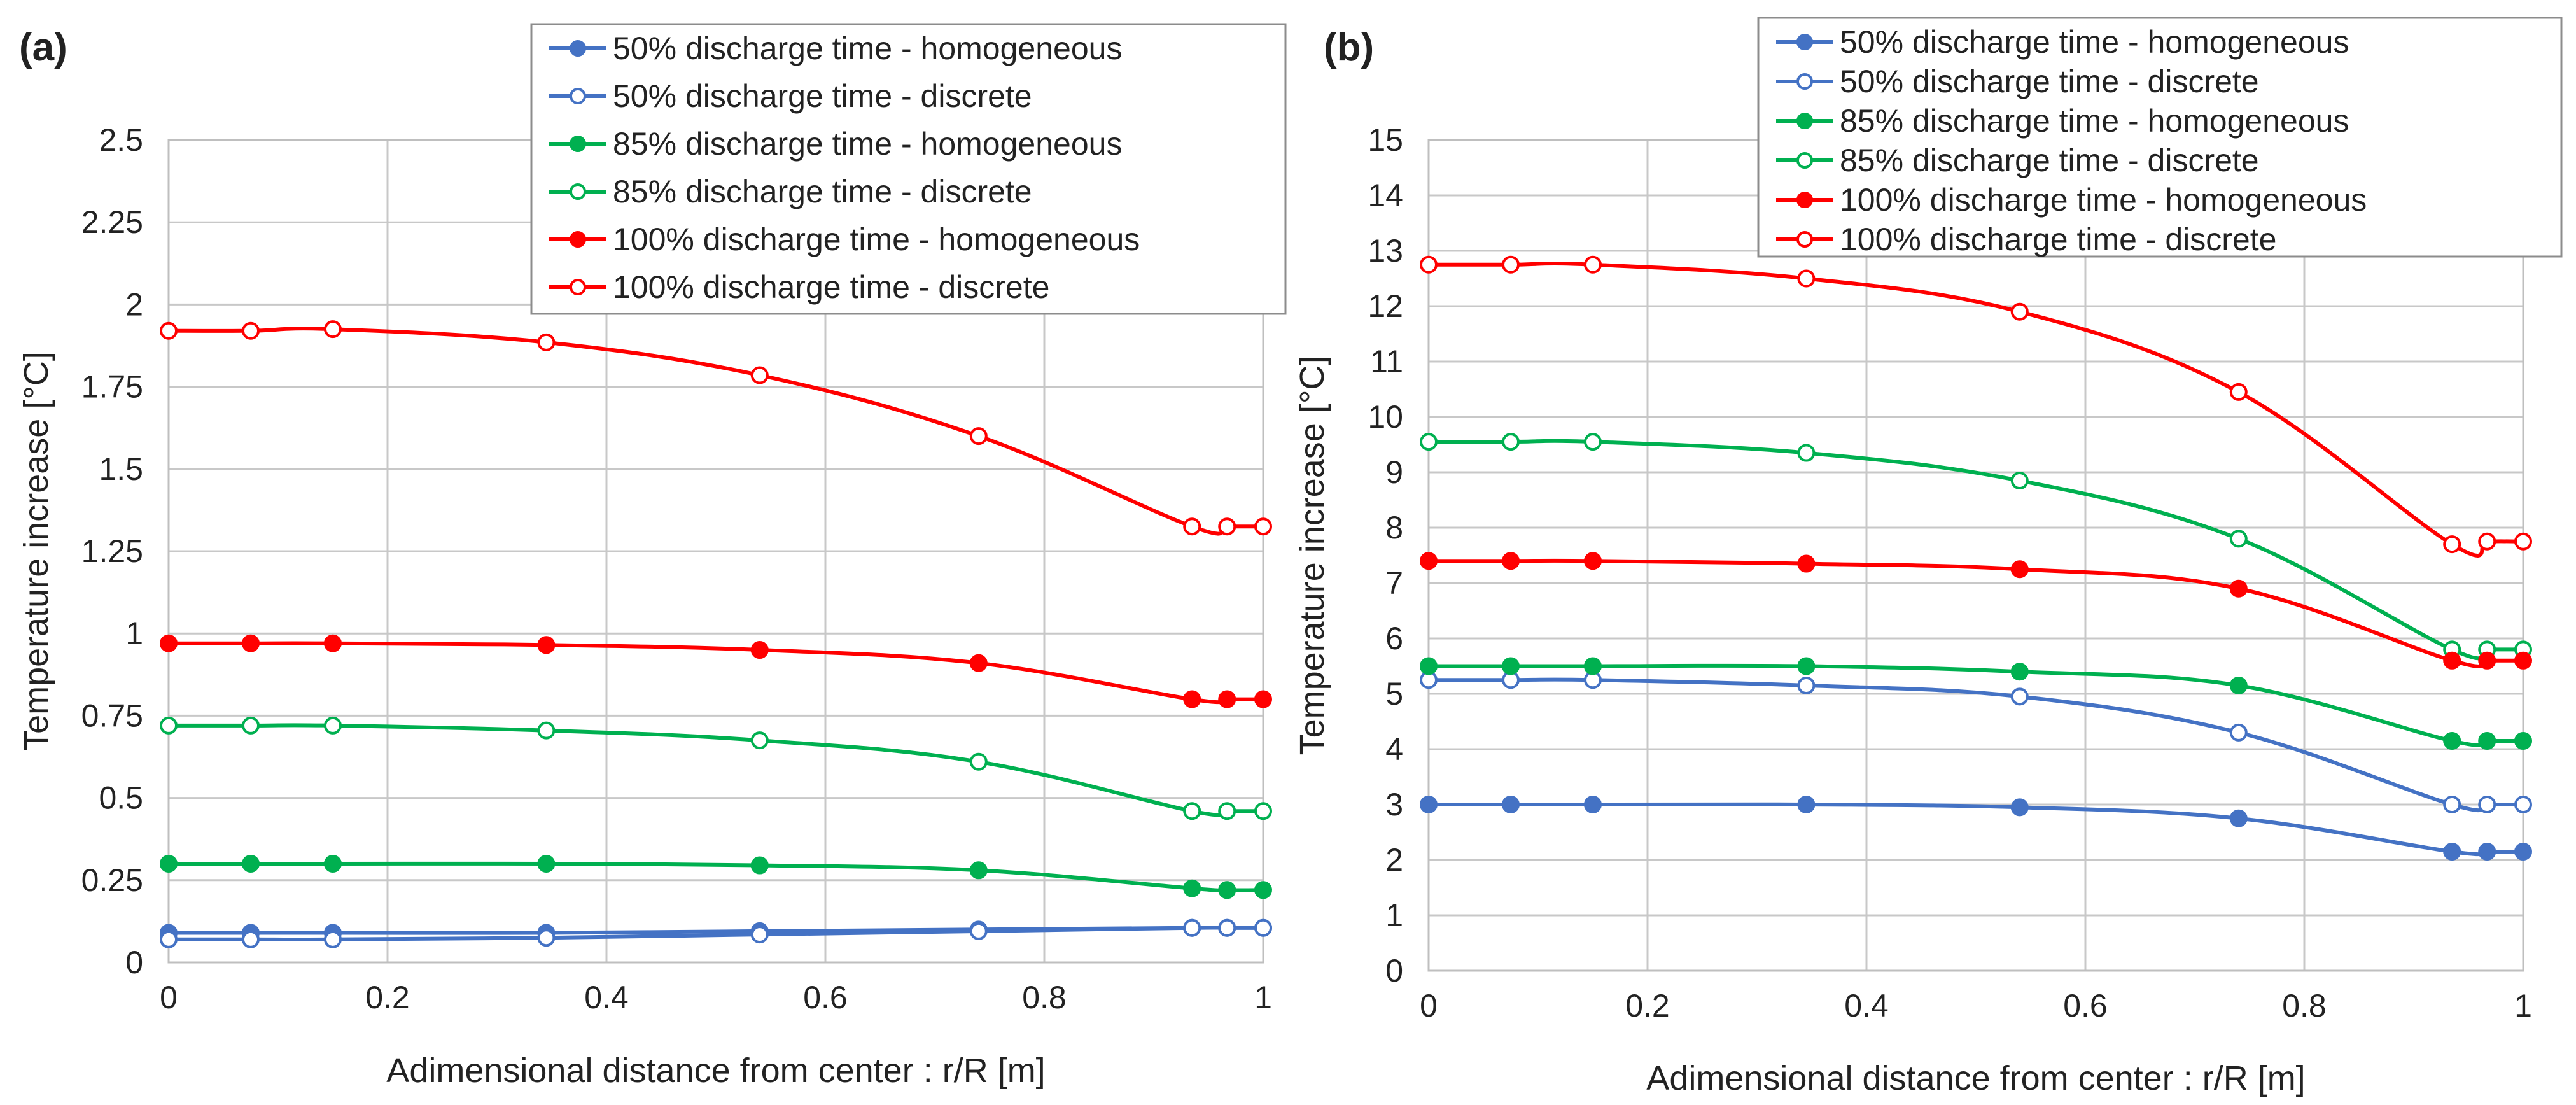  What do you see at coordinates (1044, 997) in the screenshot?
I see `x-tick-label: 0.8` at bounding box center [1044, 997].